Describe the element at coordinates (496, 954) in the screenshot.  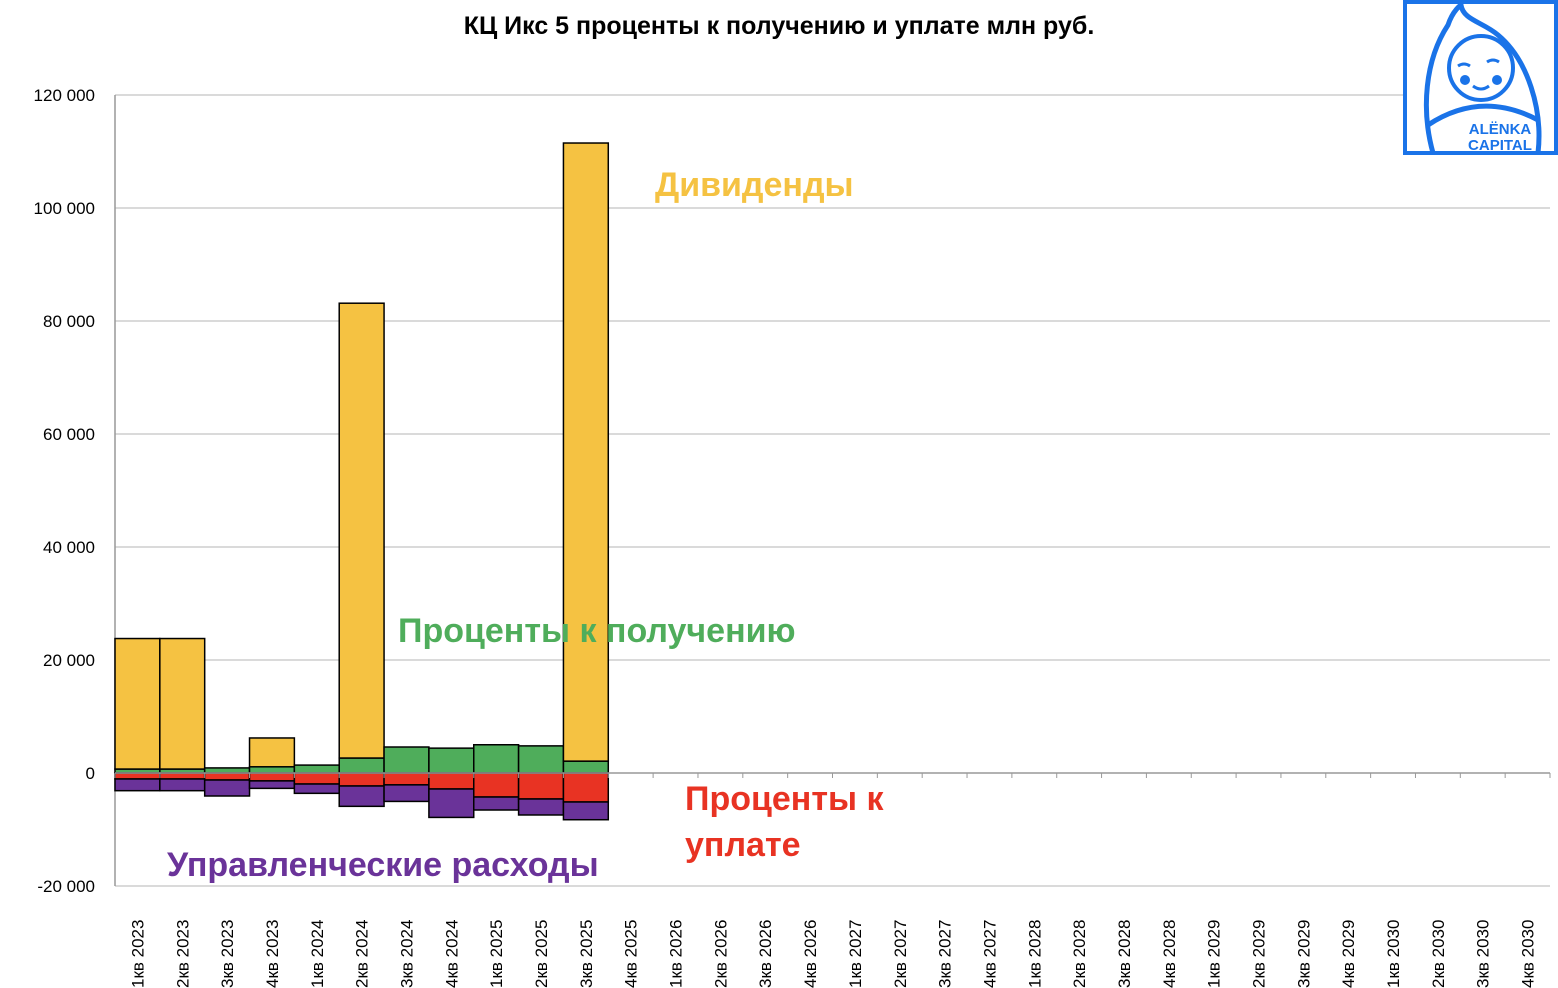
I see `x-tick-label: 1кв 2025` at that location.